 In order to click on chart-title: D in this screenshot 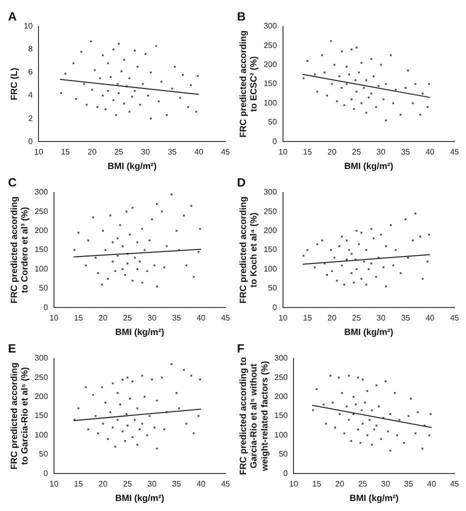, I will do `click(241, 183)`.